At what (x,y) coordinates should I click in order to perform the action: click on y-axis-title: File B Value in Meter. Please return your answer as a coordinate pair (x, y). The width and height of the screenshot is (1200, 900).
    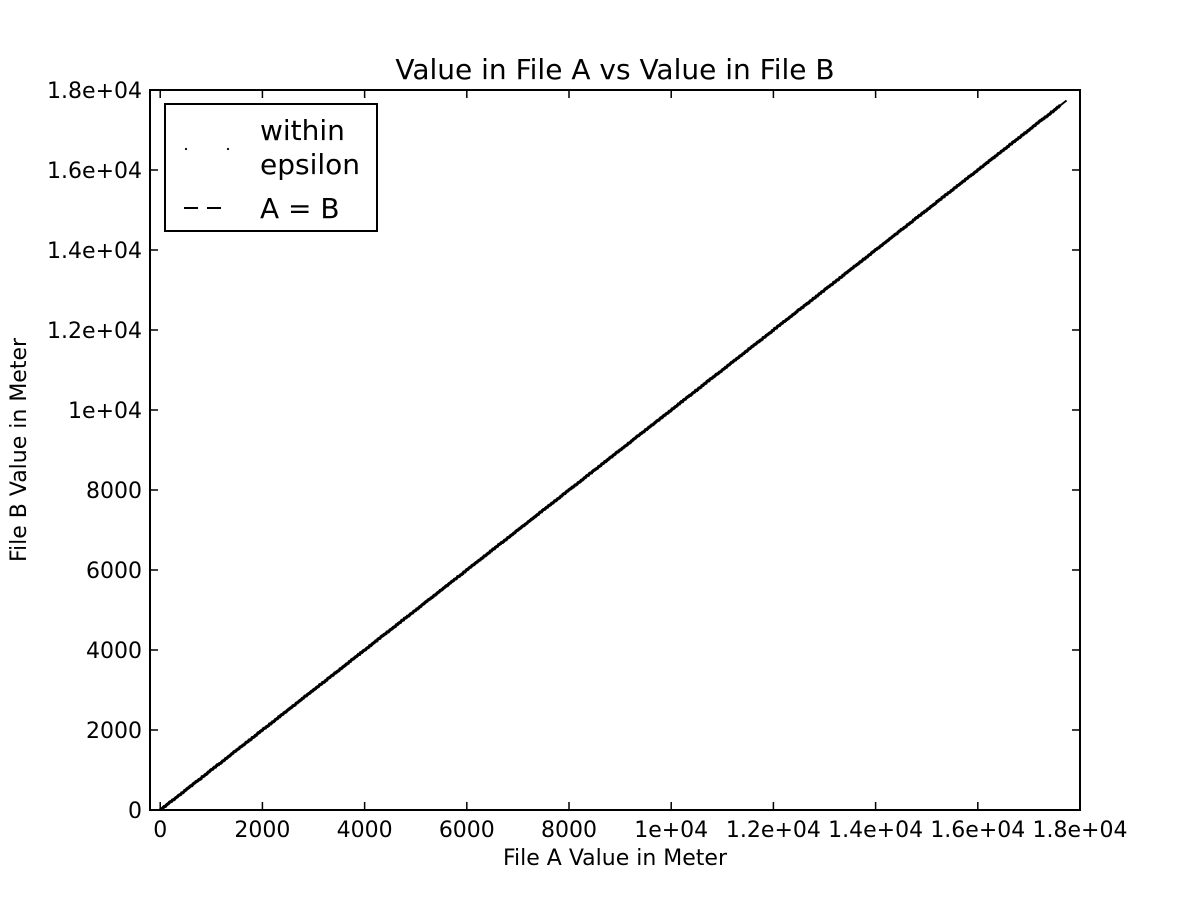
    Looking at the image, I should click on (19, 449).